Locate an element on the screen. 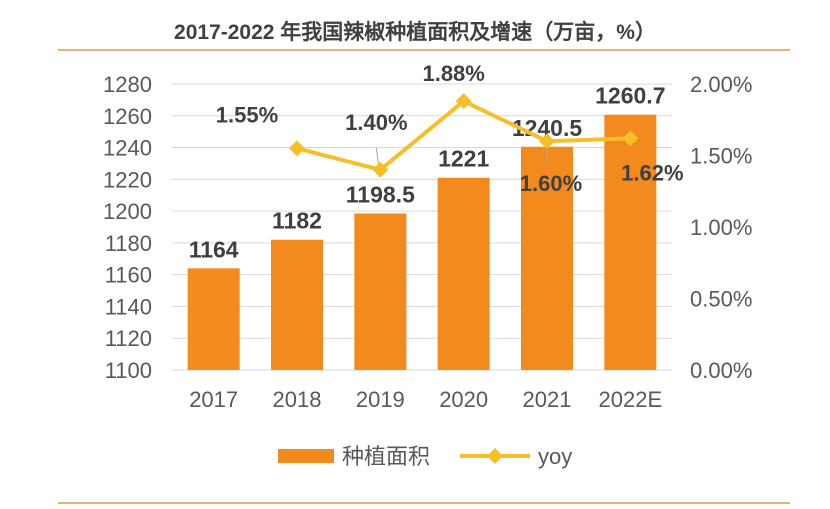  left-tick-label: 1200 is located at coordinates (127, 211).